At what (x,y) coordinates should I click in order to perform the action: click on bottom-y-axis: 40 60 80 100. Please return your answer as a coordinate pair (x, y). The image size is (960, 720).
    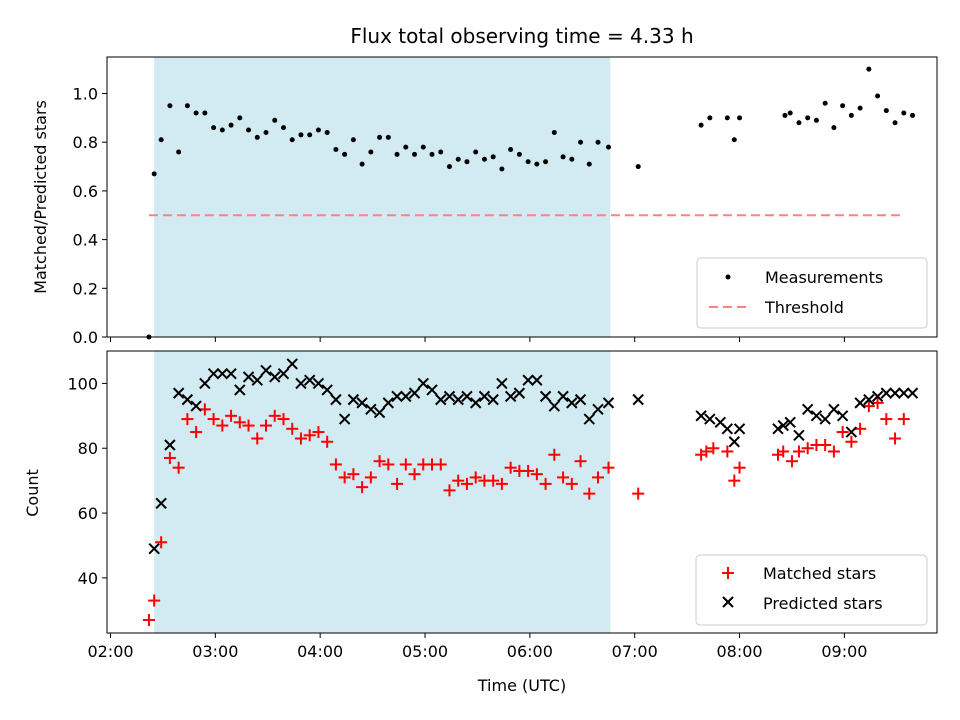
    Looking at the image, I should click on (87, 481).